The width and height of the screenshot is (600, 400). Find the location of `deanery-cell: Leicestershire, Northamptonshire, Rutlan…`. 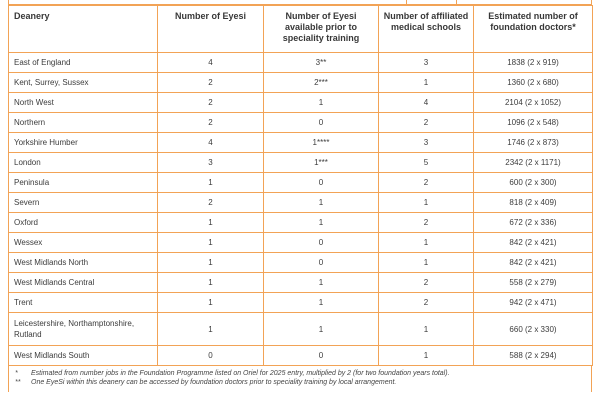

deanery-cell: Leicestershire, Northamptonshire, Rutlan… is located at coordinates (83, 329).